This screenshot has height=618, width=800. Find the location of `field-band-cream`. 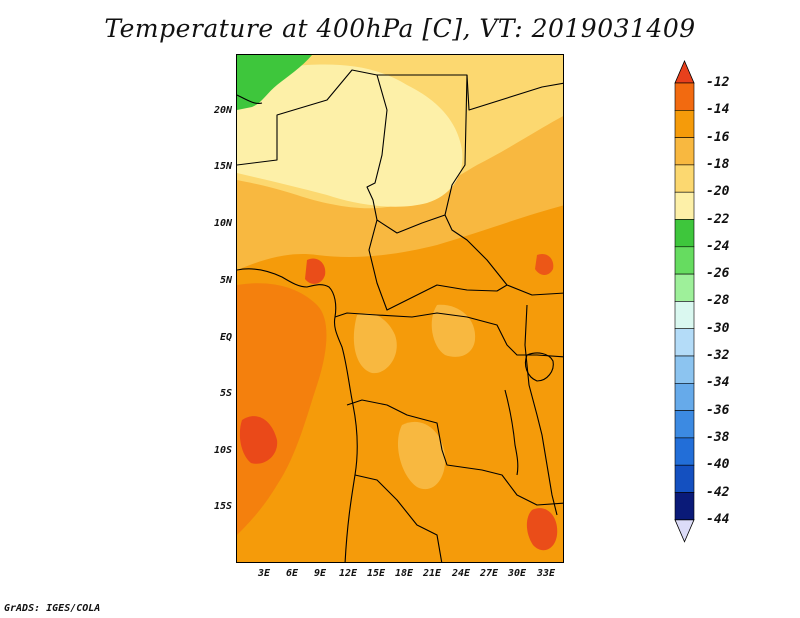

field-band-cream is located at coordinates (350, 135).